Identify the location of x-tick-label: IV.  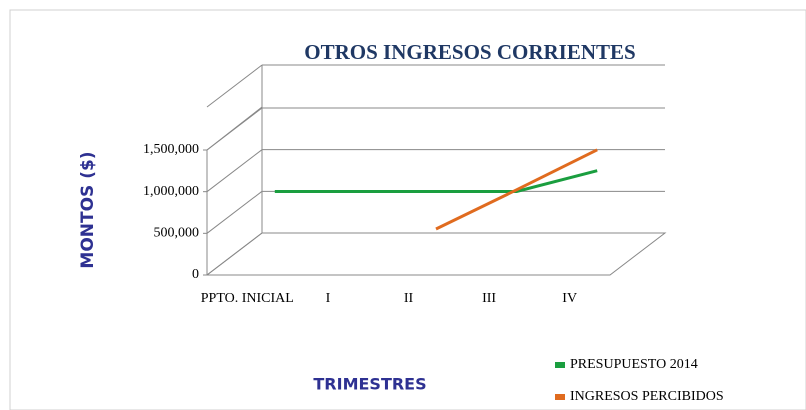
(569, 298).